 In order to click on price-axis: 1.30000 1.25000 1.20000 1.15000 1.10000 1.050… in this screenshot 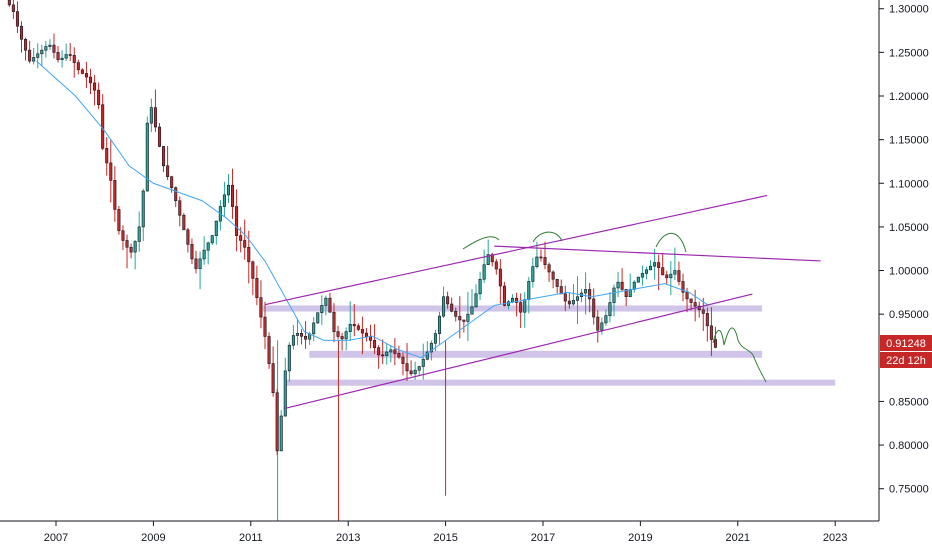, I will do `click(903, 260)`.